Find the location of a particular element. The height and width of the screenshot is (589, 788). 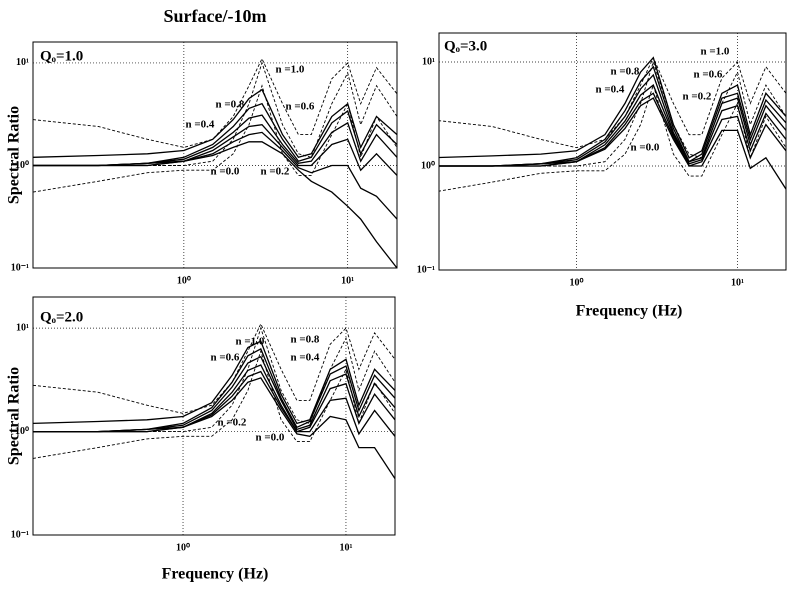

panel-title: Qₒ=3.0 is located at coordinates (465, 46).